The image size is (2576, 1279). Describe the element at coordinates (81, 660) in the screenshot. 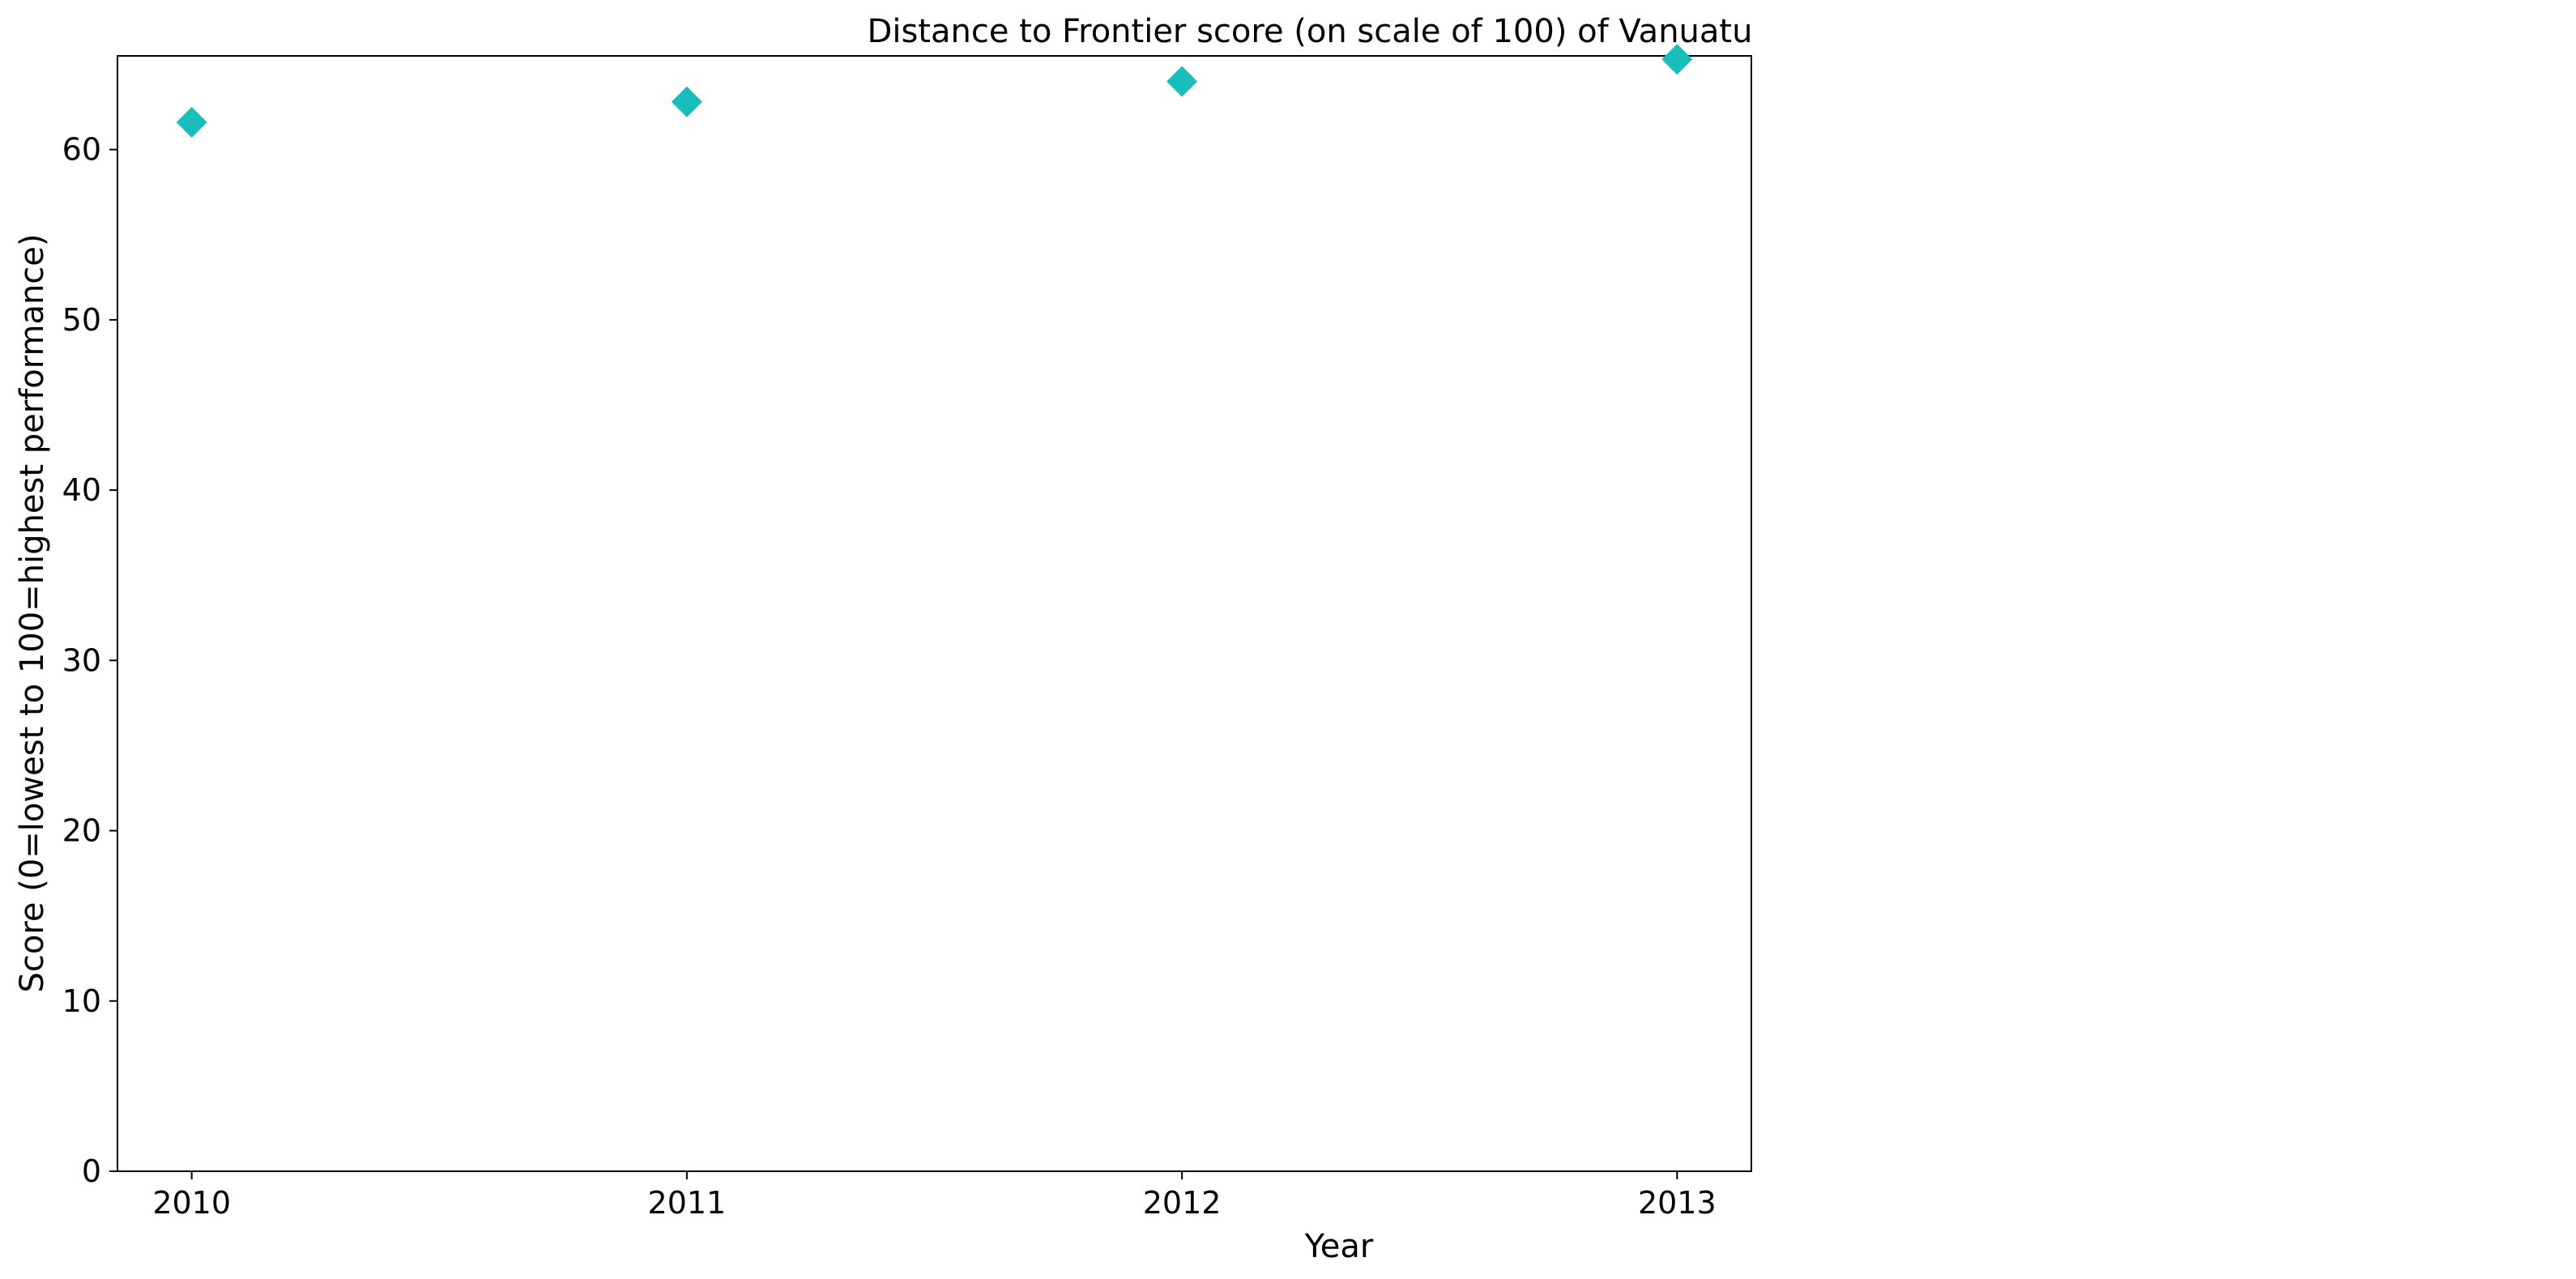

I see `y-tick-label: 30` at that location.